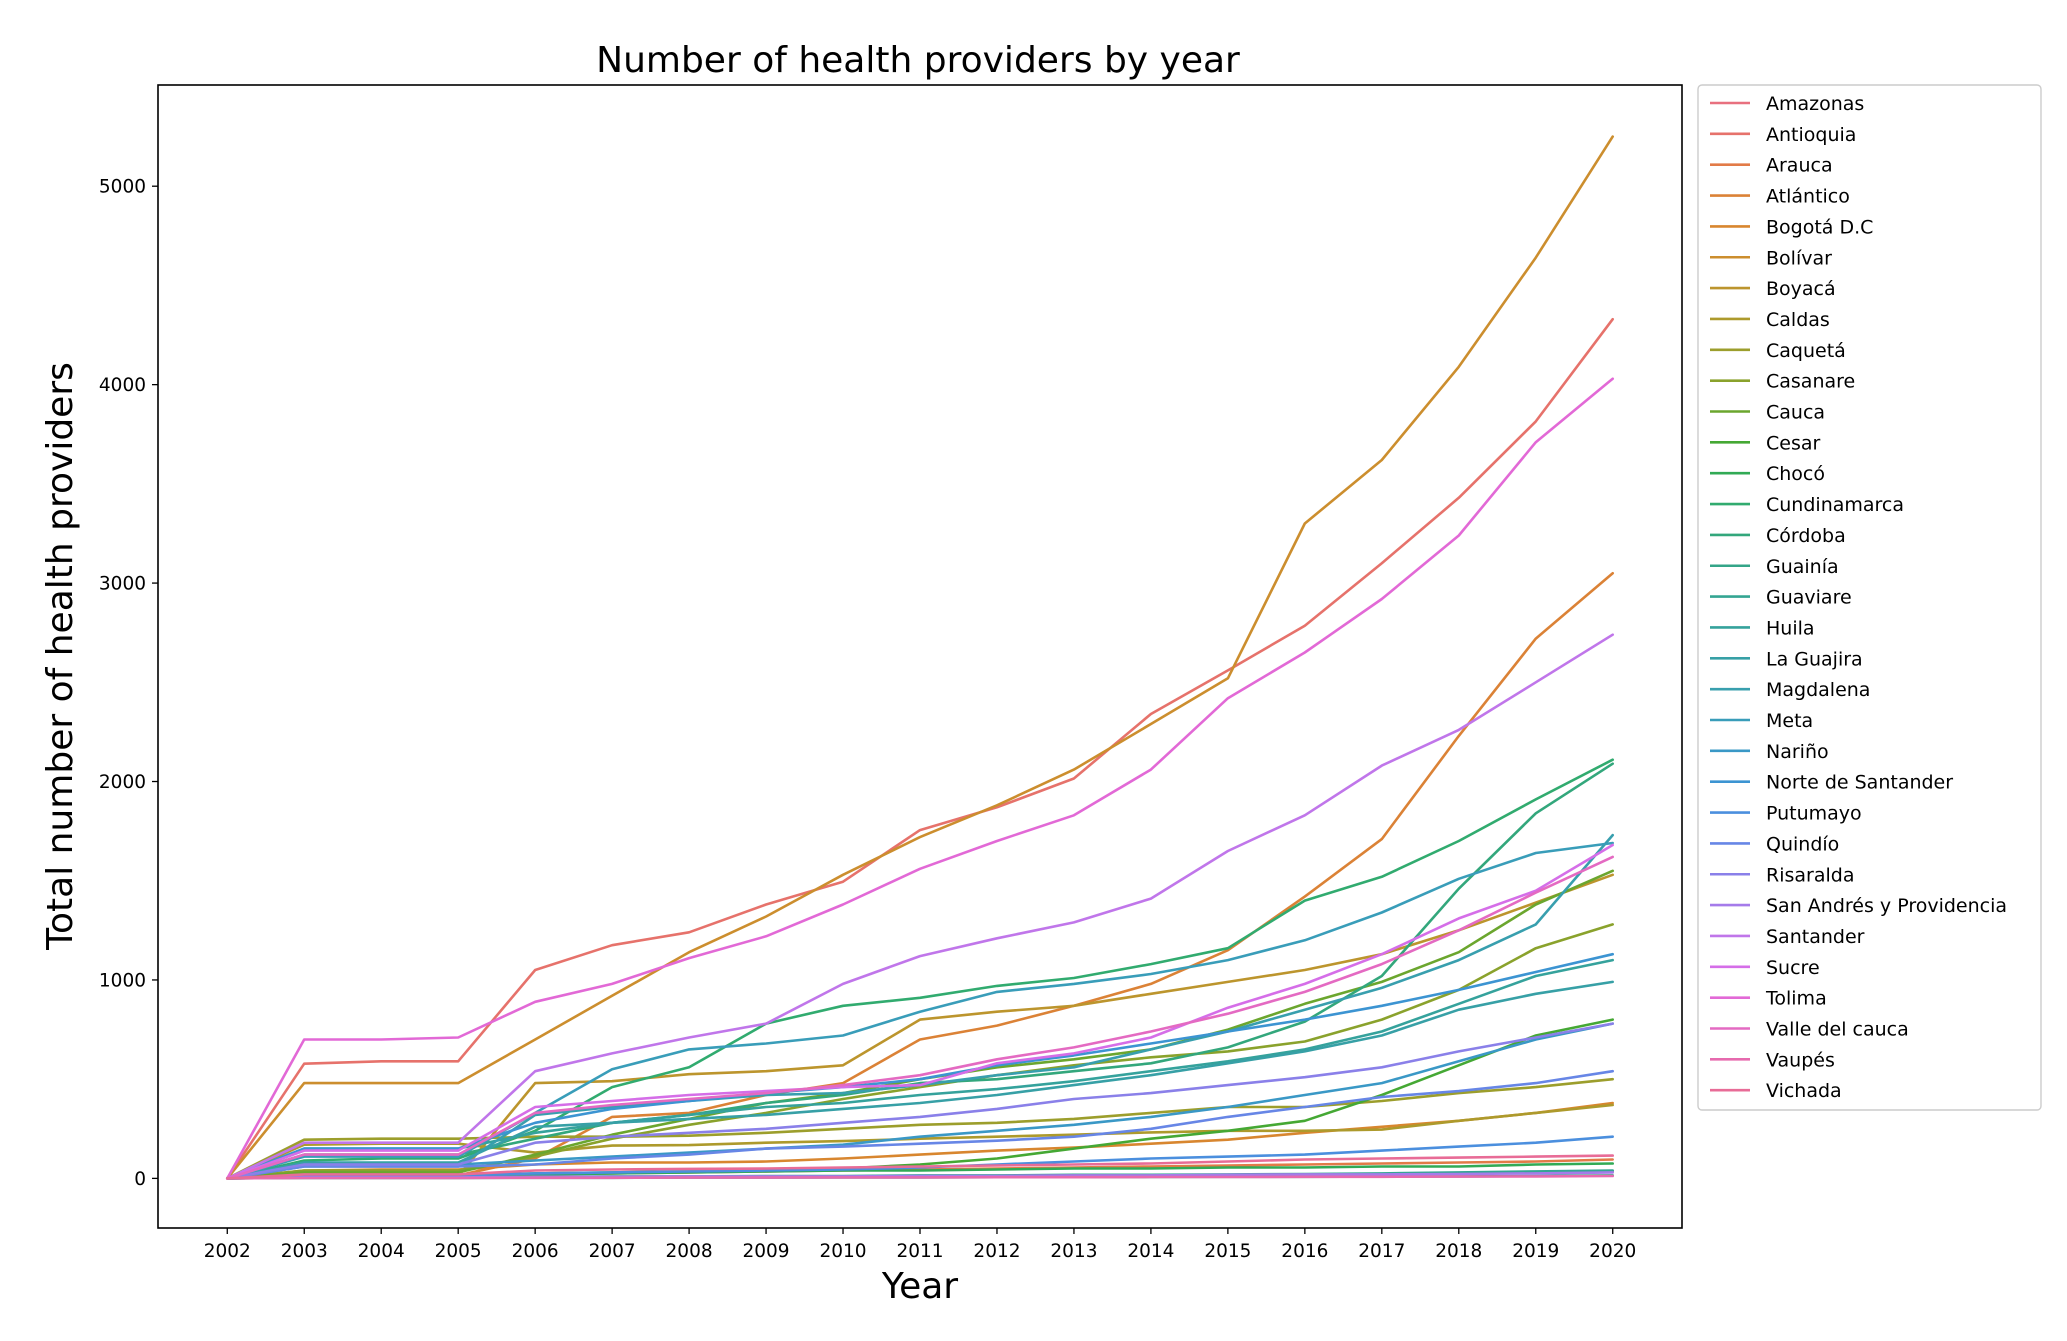  What do you see at coordinates (1802, 567) in the screenshot?
I see `legend-label: Guainía` at bounding box center [1802, 567].